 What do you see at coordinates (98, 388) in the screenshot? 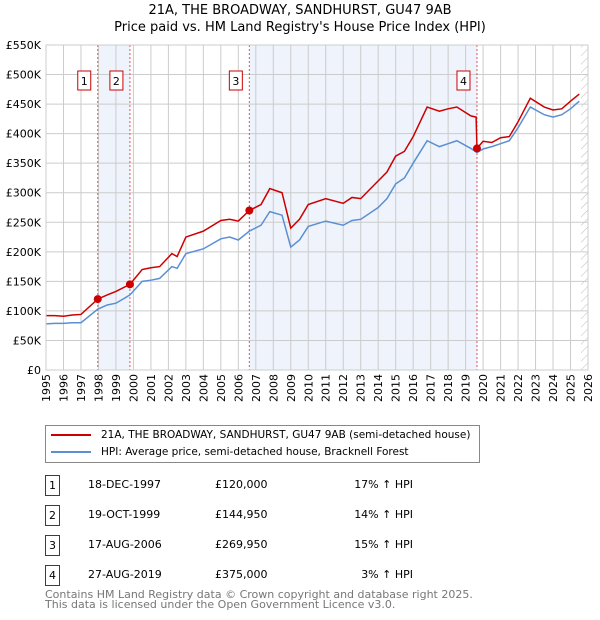
I see `x-tick-label: 1998` at bounding box center [98, 388].